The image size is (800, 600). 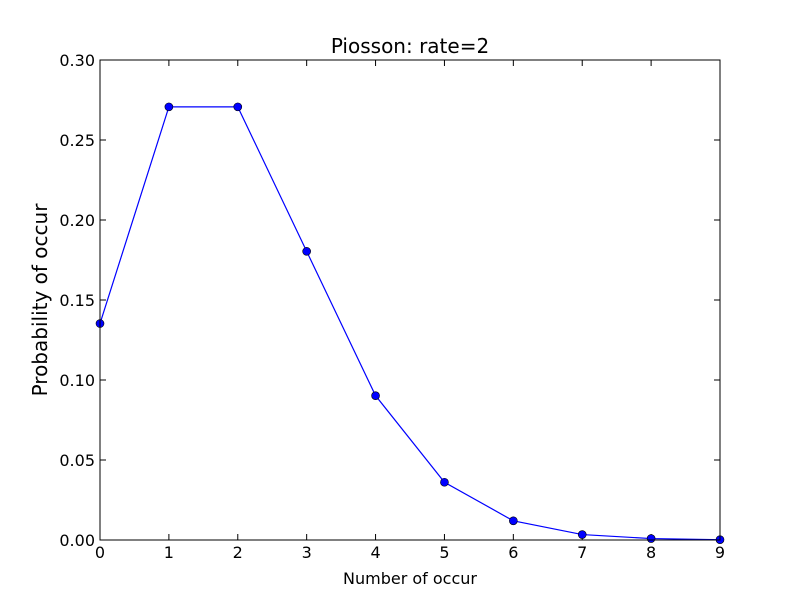 What do you see at coordinates (77, 380) in the screenshot?
I see `y-tick-label: 0.10` at bounding box center [77, 380].